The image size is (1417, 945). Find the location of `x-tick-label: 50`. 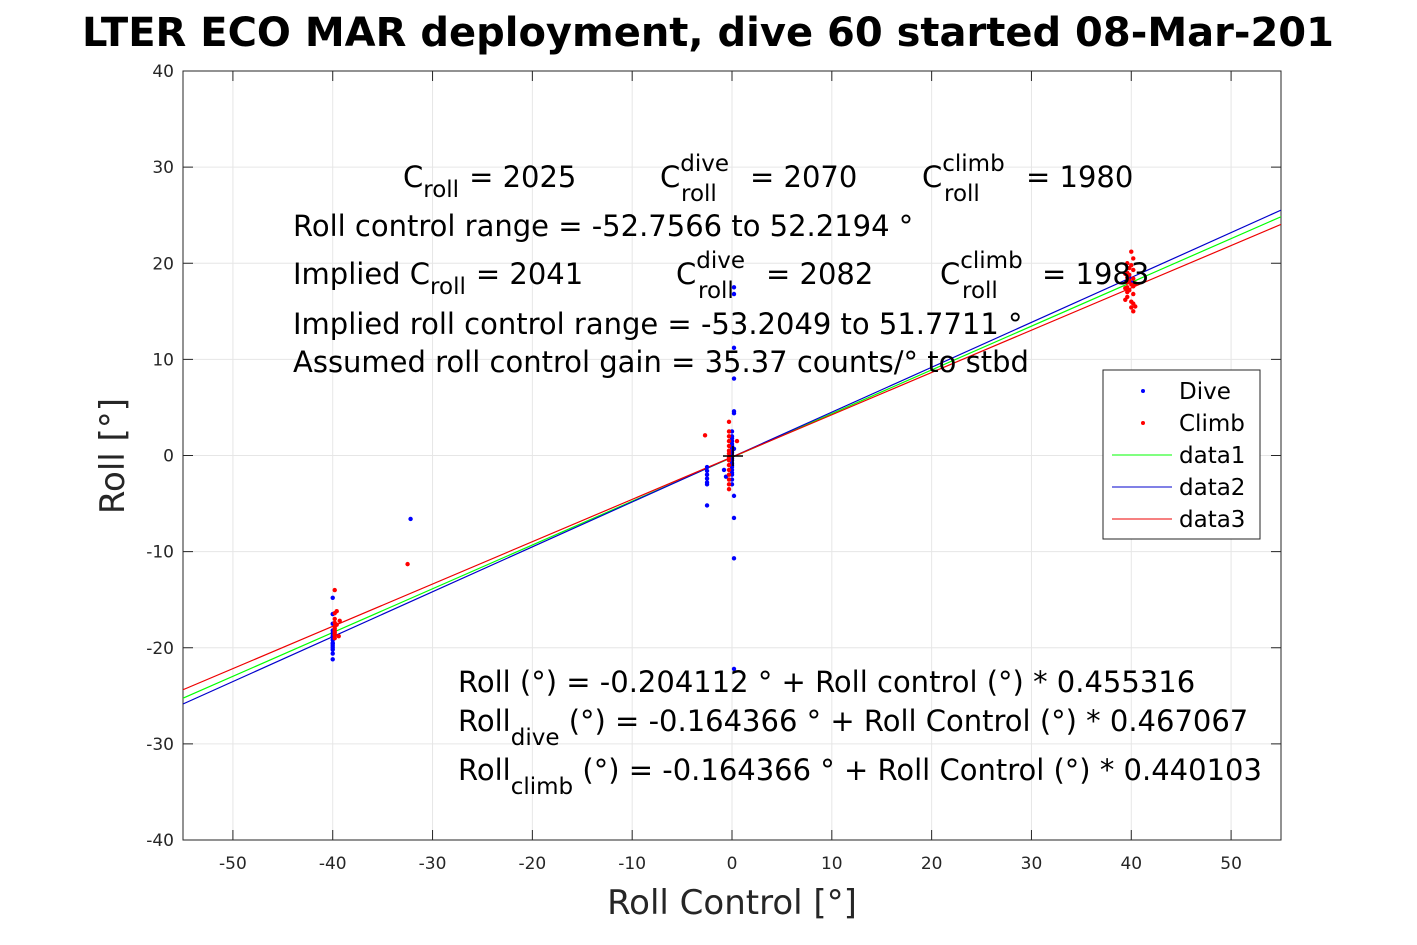

x-tick-label: 50 is located at coordinates (1231, 864).